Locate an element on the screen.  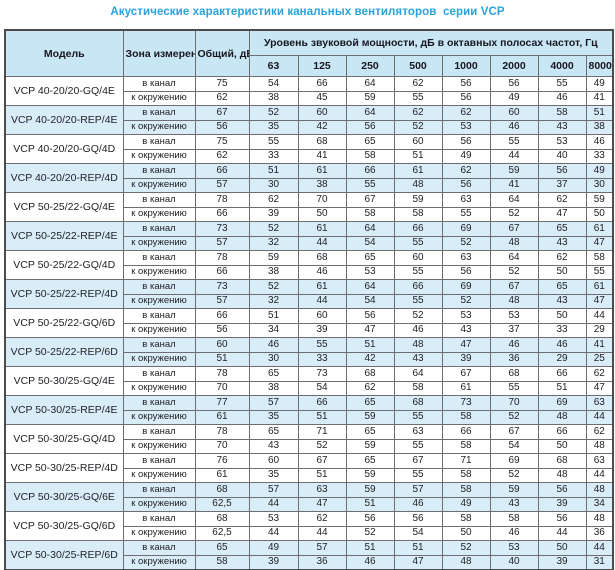
model-name-cell: VCP 40-20/20-REP/4D is located at coordinates (64, 178).